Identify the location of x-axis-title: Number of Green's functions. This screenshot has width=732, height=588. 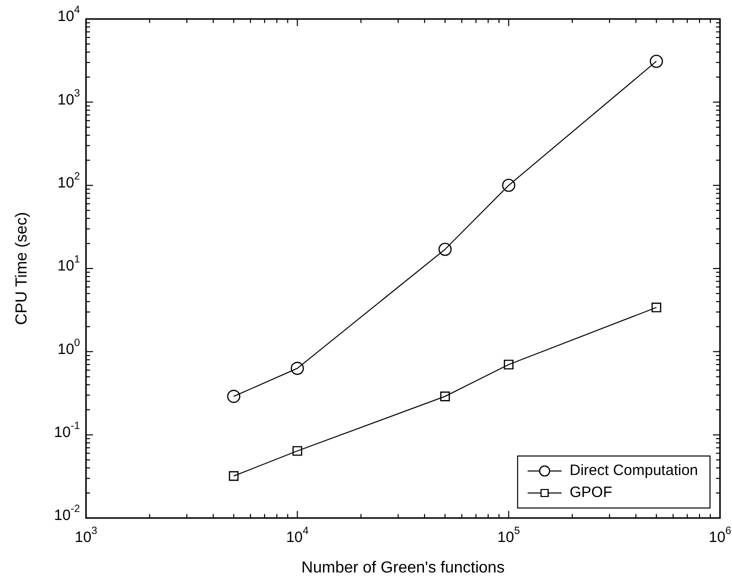
(403, 567).